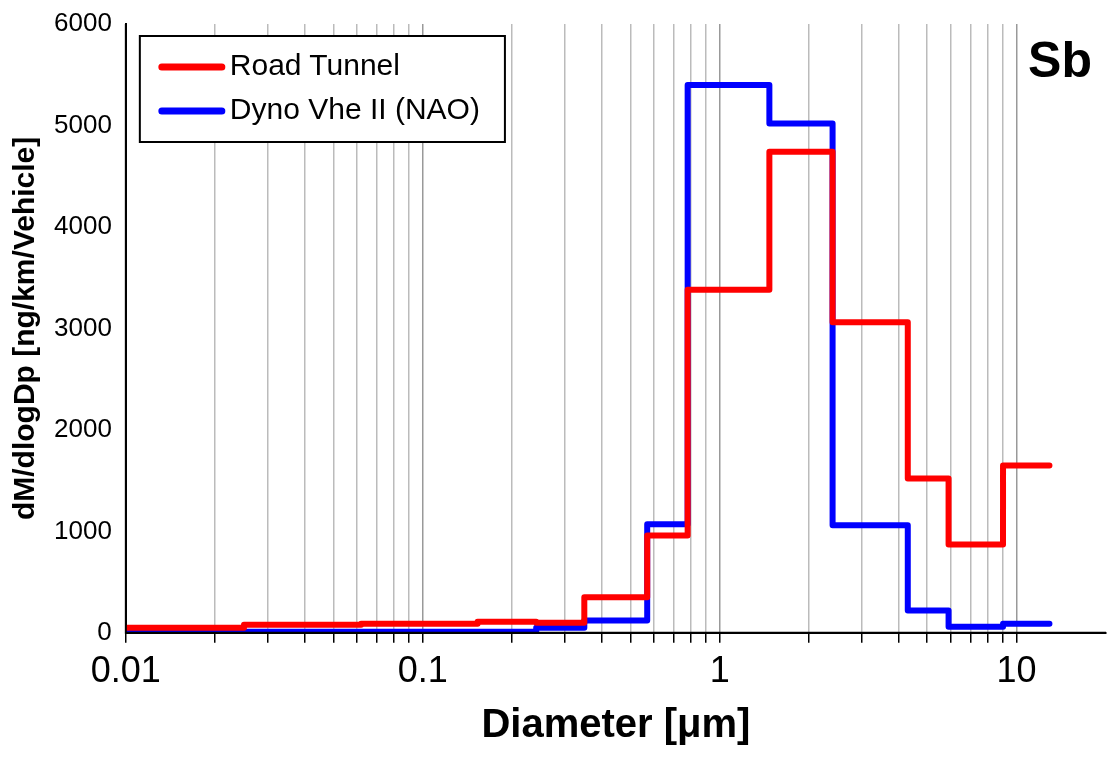 Image resolution: width=1108 pixels, height=758 pixels. What do you see at coordinates (83, 225) in the screenshot?
I see `y-tick-label: 4000` at bounding box center [83, 225].